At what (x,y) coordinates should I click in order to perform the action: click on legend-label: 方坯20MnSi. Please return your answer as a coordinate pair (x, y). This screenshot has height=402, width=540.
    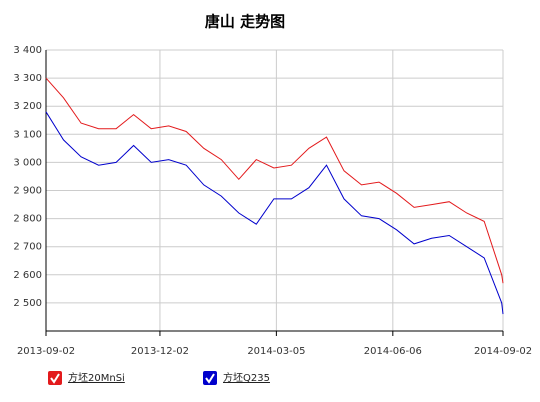
    Looking at the image, I should click on (96, 377).